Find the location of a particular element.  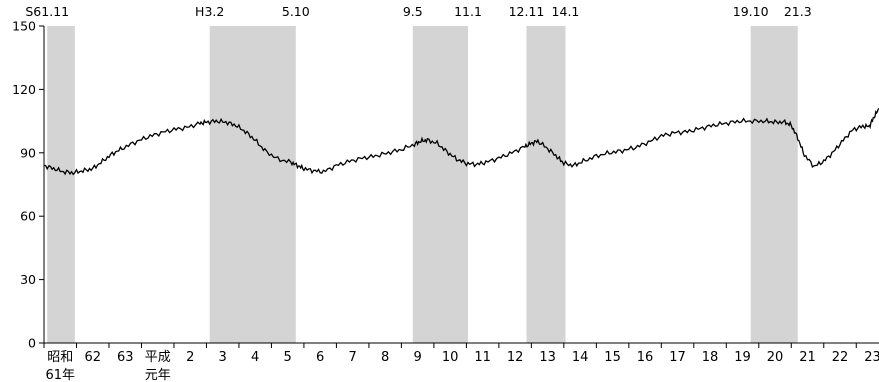

x-tick-label: 16 is located at coordinates (645, 357).